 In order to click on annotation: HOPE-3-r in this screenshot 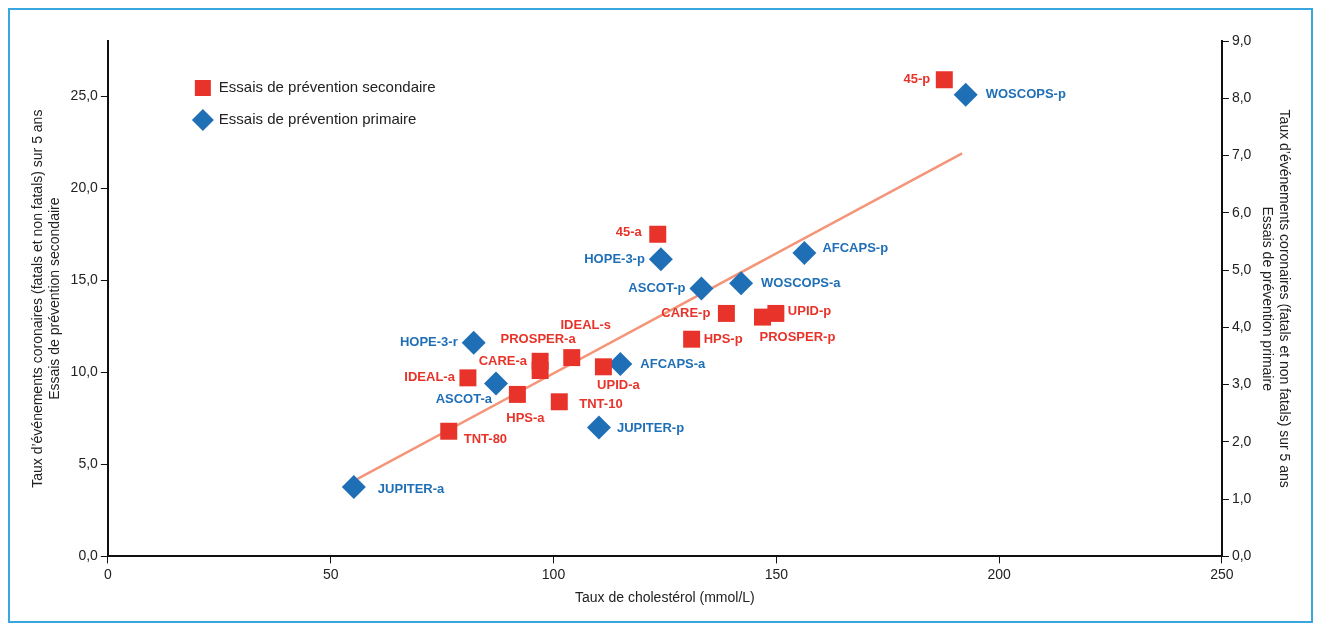, I will do `click(428, 342)`.